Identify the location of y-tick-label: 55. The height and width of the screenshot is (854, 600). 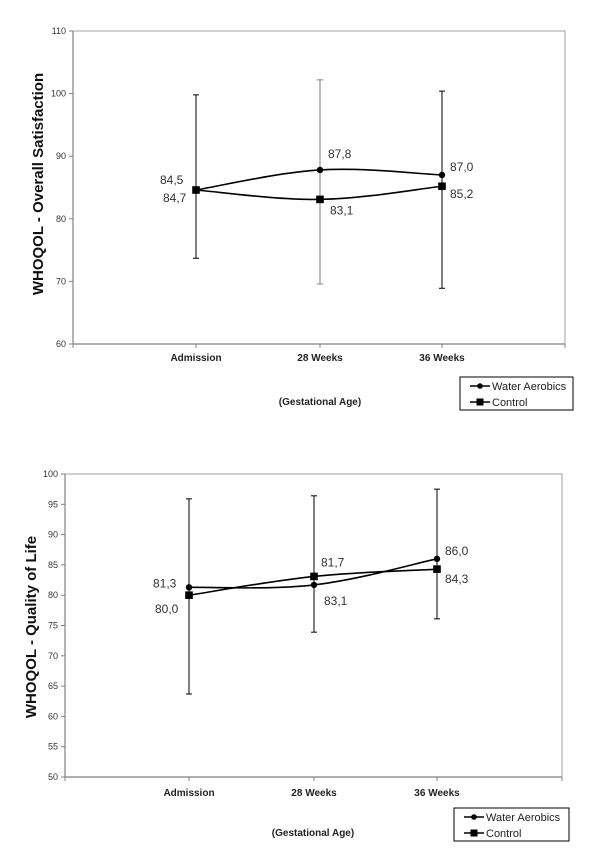
(53, 747).